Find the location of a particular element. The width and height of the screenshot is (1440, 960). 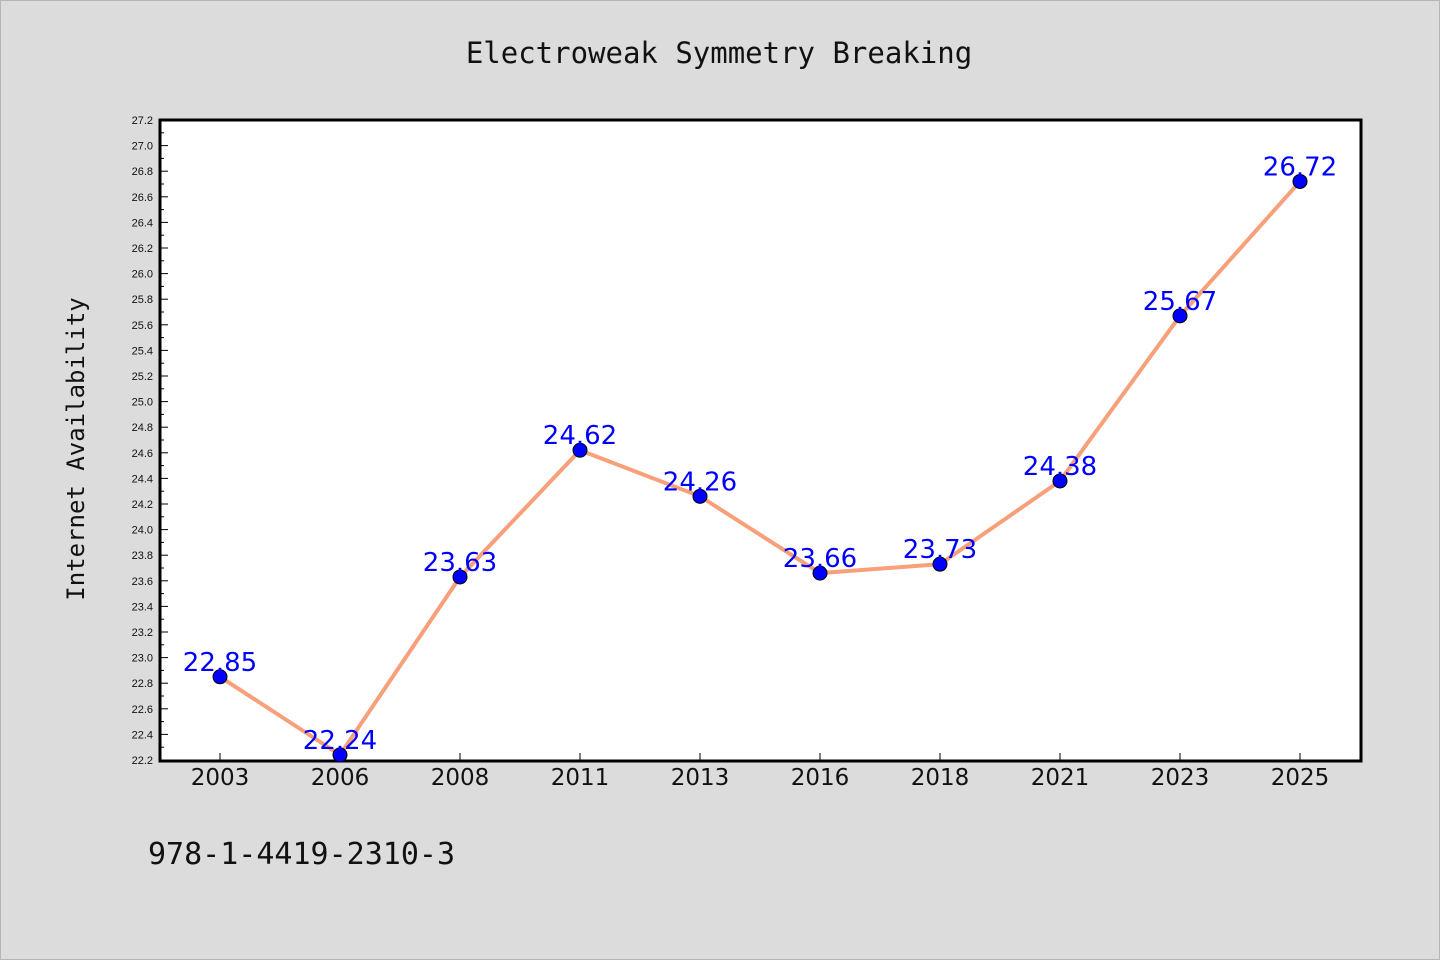

x-tick-label: 2006 is located at coordinates (340, 778).